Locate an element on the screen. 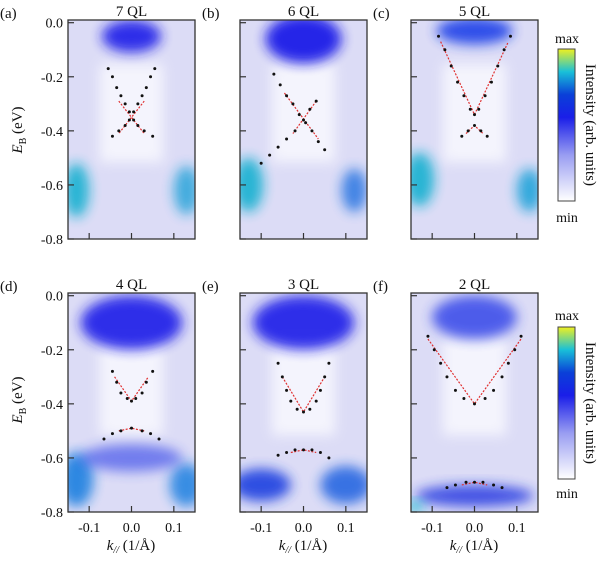 The width and height of the screenshot is (600, 562). panel-f: -0.1 0.0 0.1 (f) 2 QL is located at coordinates (456, 406).